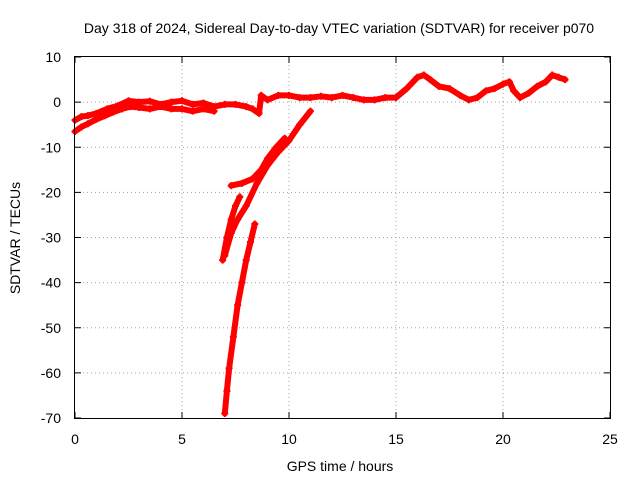 The image size is (640, 480). I want to click on series-main-trace, so click(320, 97).